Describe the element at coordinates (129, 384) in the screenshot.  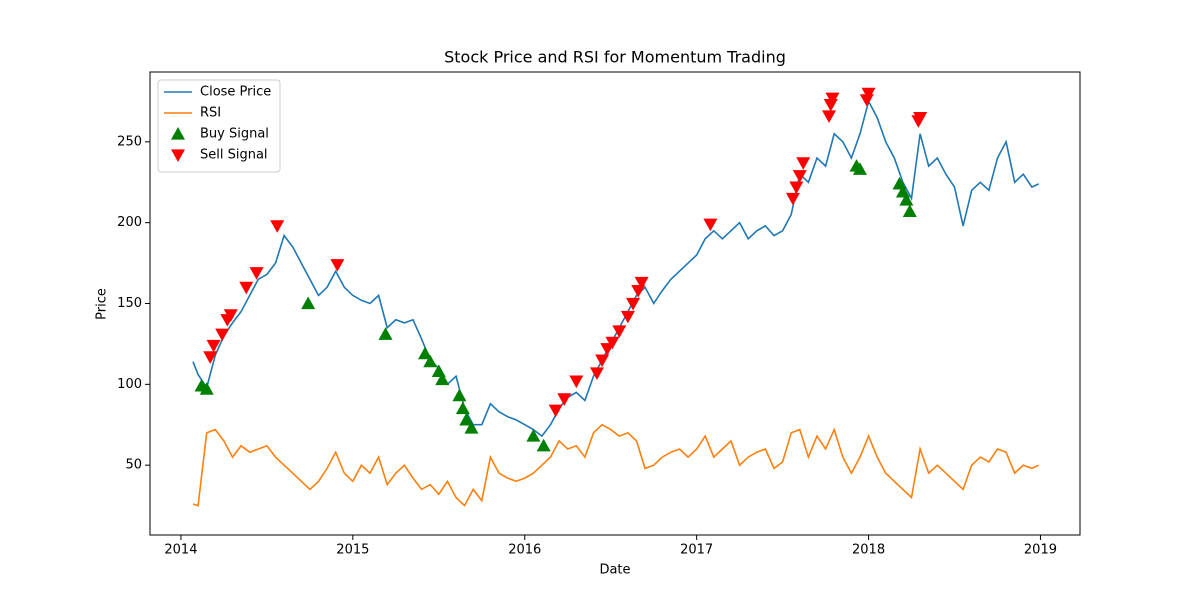
I see `y-tick-label: 100` at that location.